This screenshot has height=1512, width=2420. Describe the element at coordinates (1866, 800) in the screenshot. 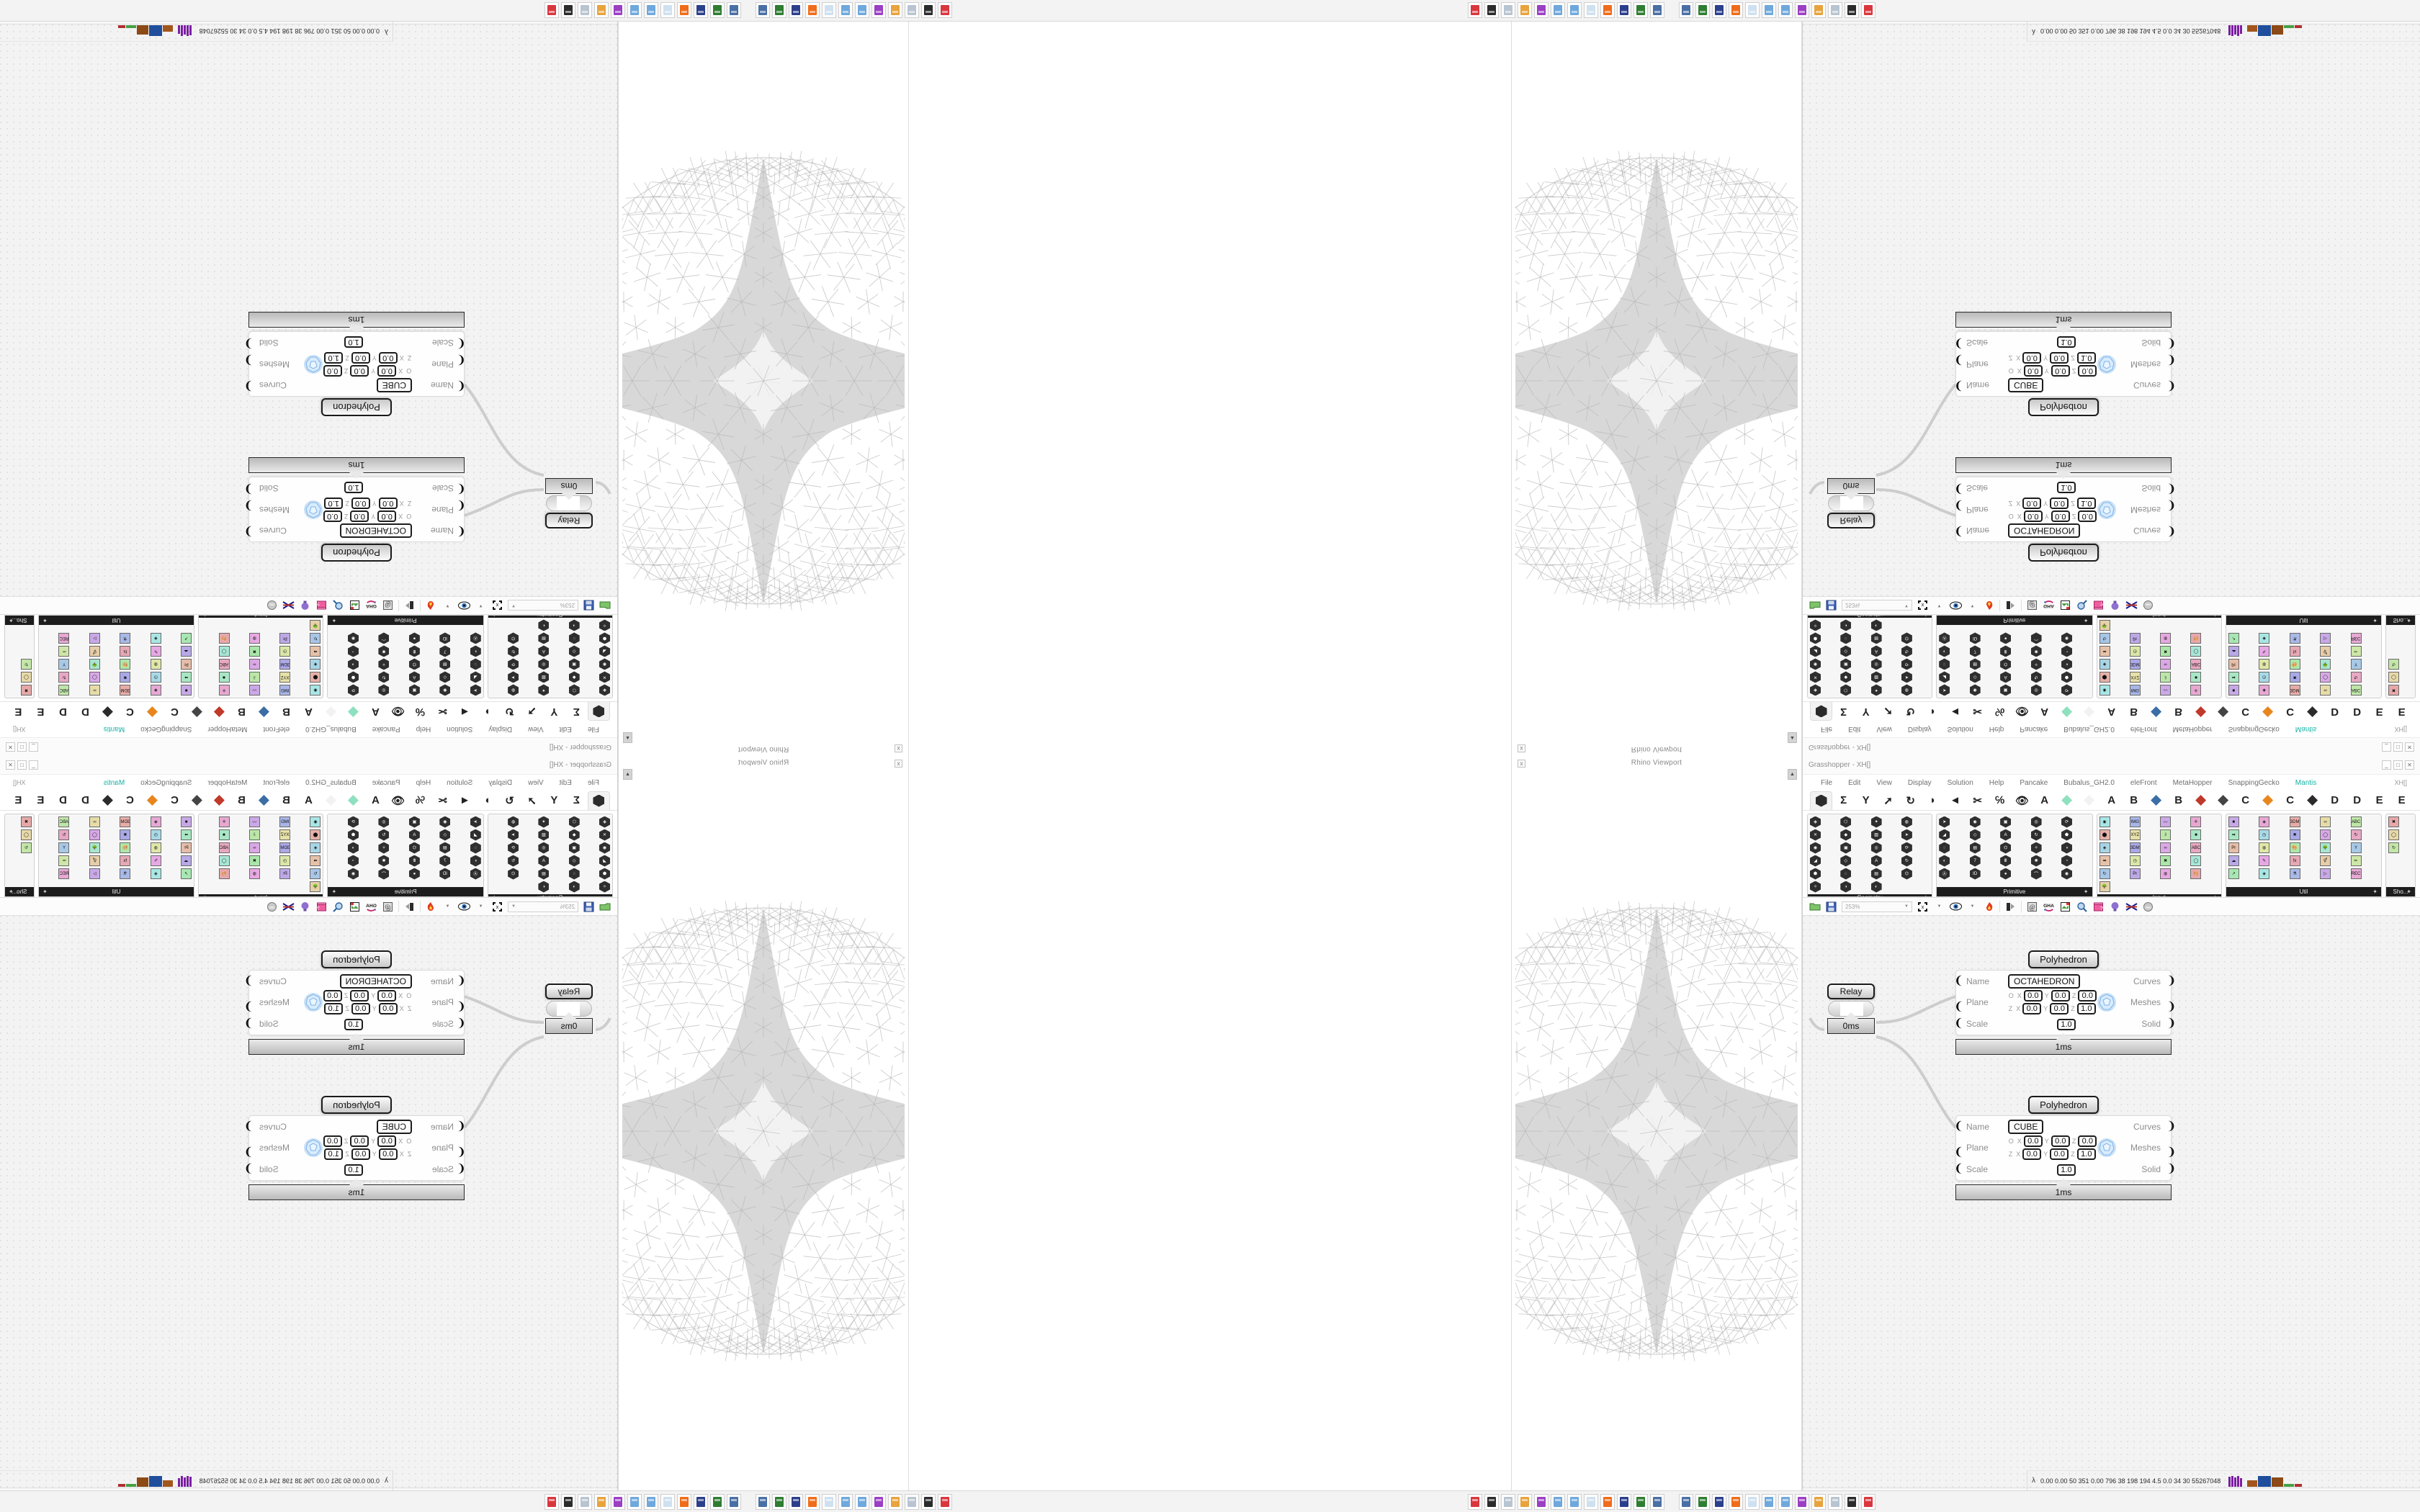

I see `sets-tab: Y` at that location.